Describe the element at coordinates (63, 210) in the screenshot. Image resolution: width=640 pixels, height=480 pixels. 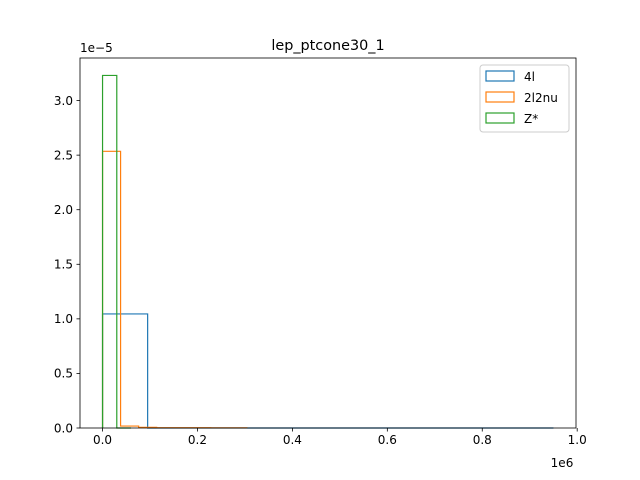
I see `y-tick-label: 2.0` at that location.